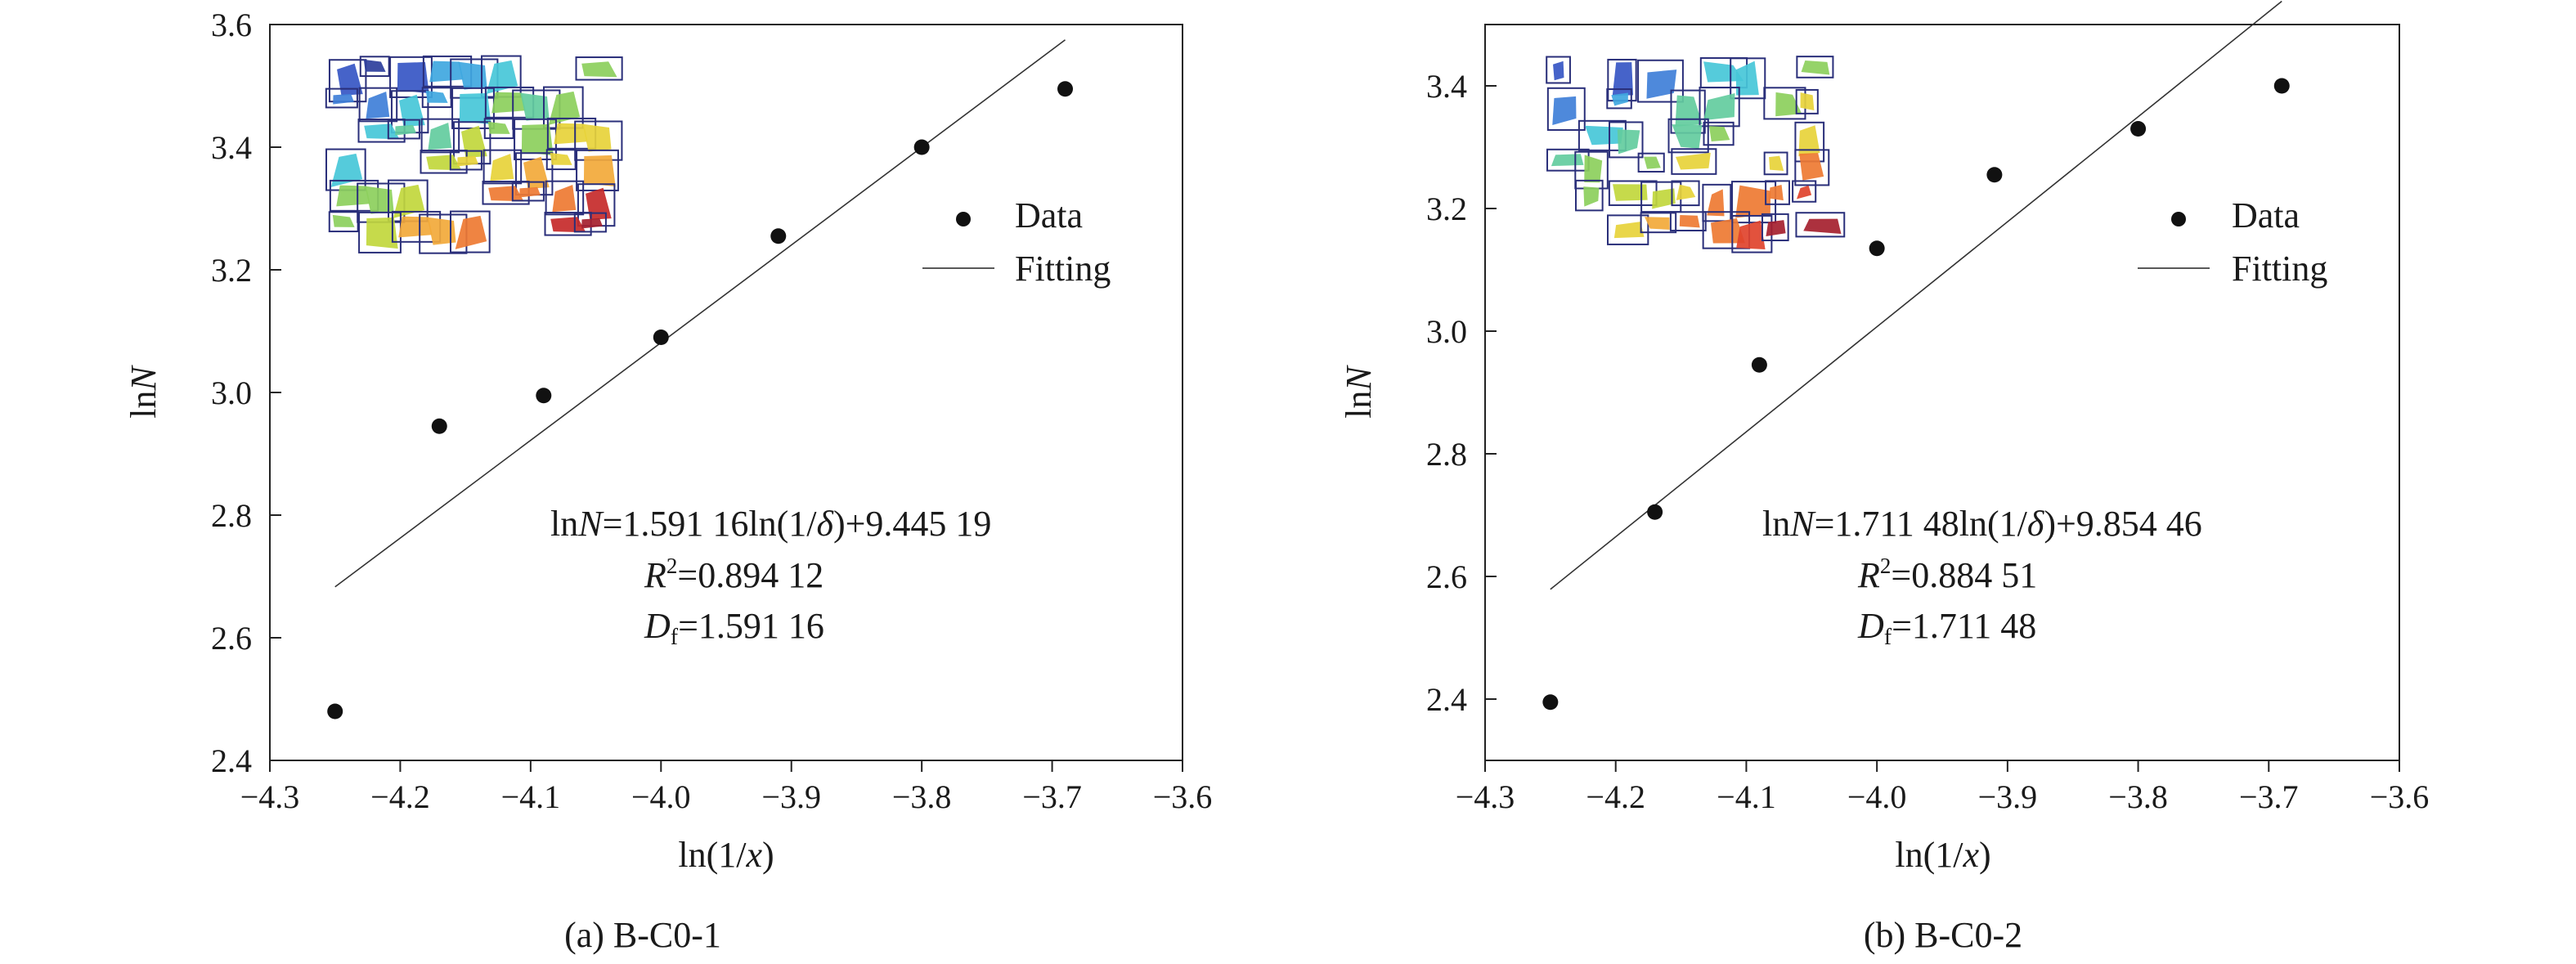 Image resolution: width=2576 pixels, height=964 pixels. Describe the element at coordinates (231, 25) in the screenshot. I see `y-tick-label: 3.6` at that location.